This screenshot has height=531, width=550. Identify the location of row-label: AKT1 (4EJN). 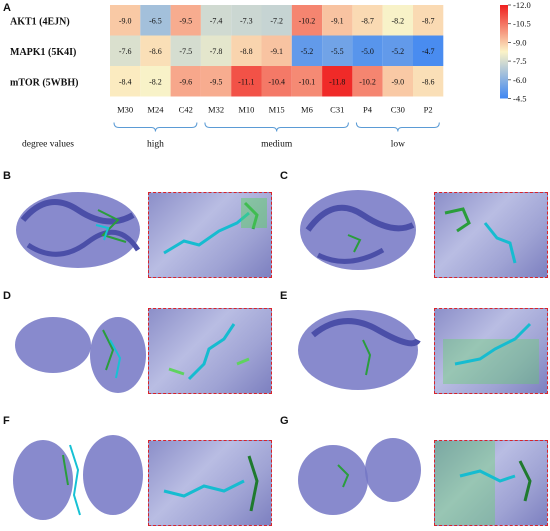
(40, 21).